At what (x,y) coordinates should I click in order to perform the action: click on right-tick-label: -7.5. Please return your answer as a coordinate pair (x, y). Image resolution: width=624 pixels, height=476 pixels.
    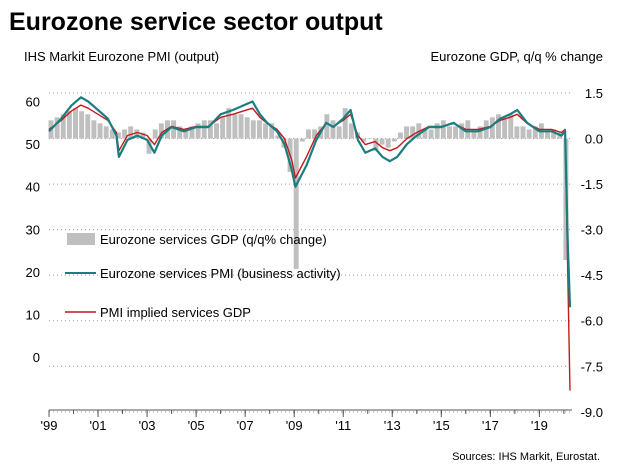
    Looking at the image, I should click on (592, 366).